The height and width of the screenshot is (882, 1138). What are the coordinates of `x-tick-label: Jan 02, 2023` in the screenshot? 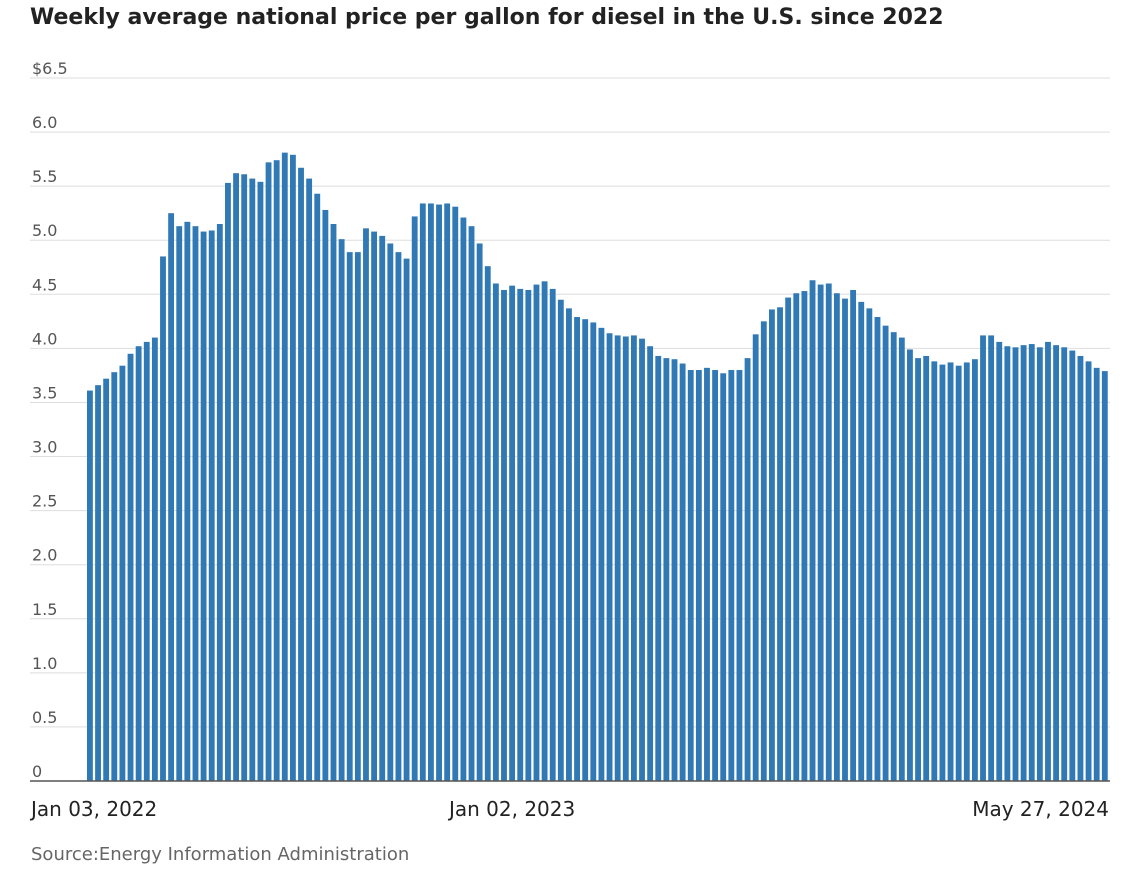 It's located at (511, 809).